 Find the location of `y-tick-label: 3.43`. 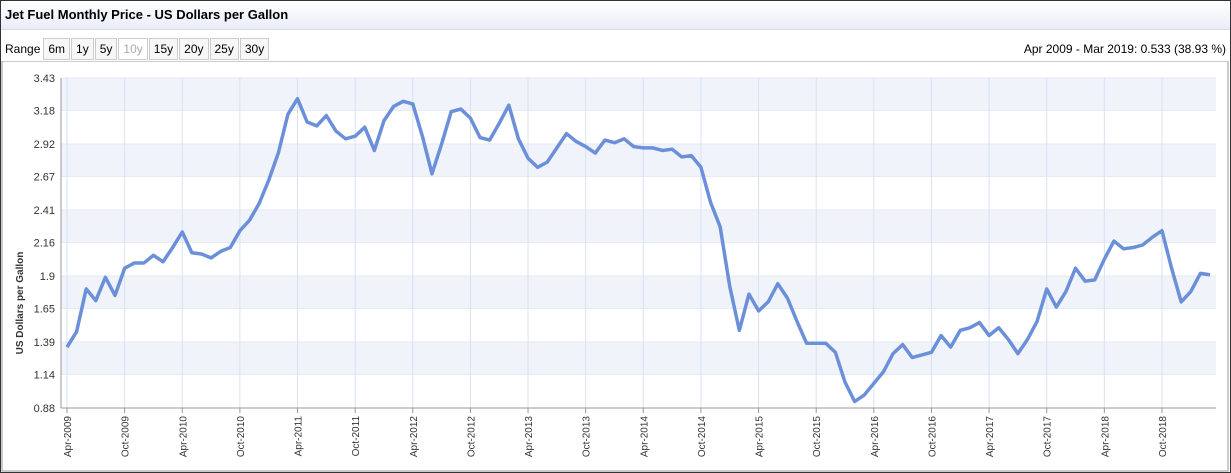

y-tick-label: 3.43 is located at coordinates (44, 79).